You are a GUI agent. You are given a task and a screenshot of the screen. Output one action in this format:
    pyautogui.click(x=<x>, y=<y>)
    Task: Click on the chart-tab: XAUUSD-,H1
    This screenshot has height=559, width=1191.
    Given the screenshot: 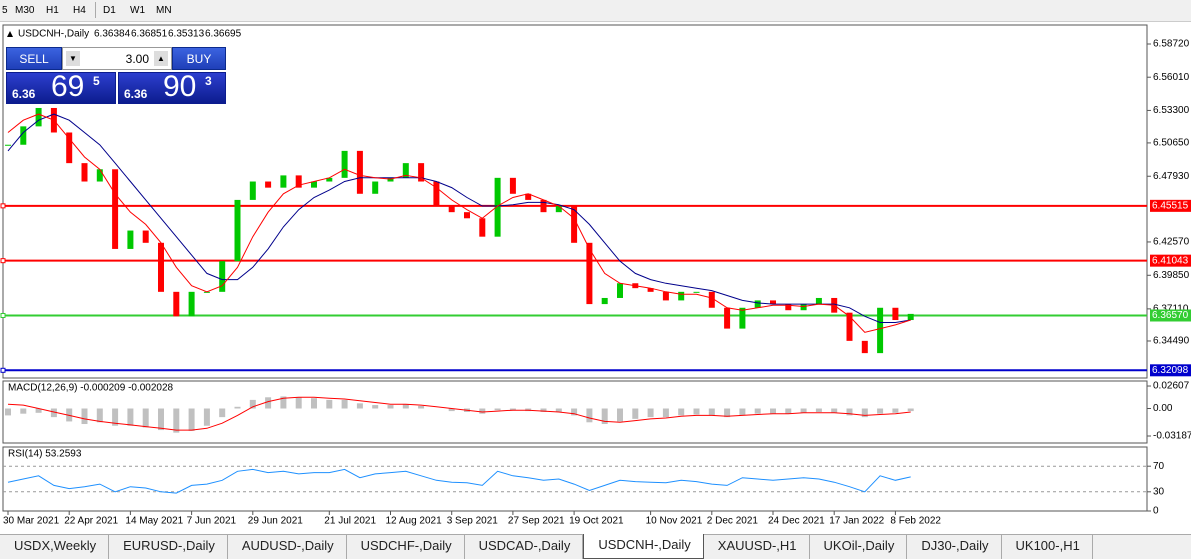 What is the action you would take?
    pyautogui.click(x=757, y=547)
    